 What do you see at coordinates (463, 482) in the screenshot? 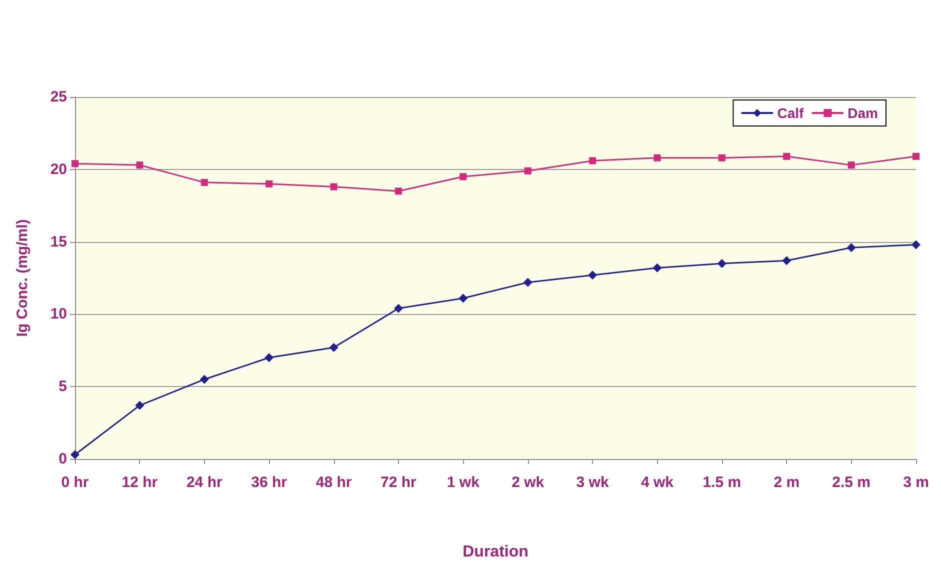
I see `x-tick-label: 1 wk` at bounding box center [463, 482].